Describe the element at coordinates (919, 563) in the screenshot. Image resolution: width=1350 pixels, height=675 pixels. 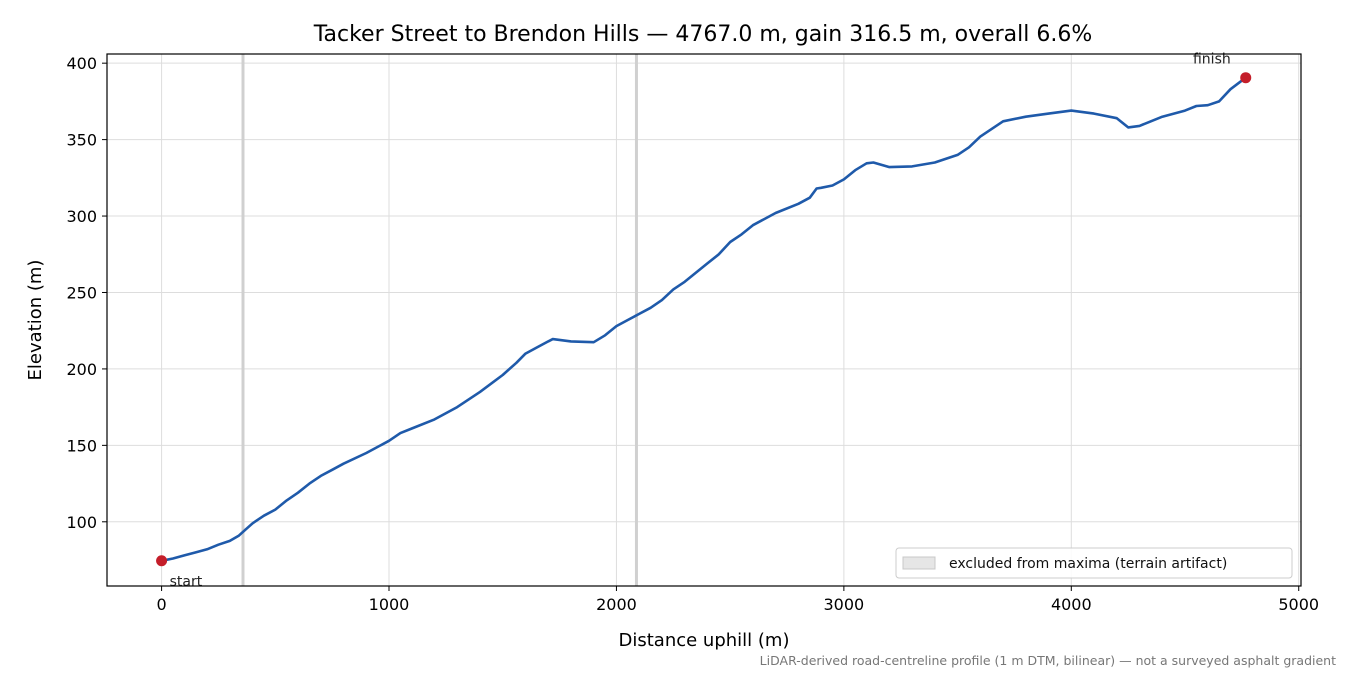
I see `legend-swatch` at that location.